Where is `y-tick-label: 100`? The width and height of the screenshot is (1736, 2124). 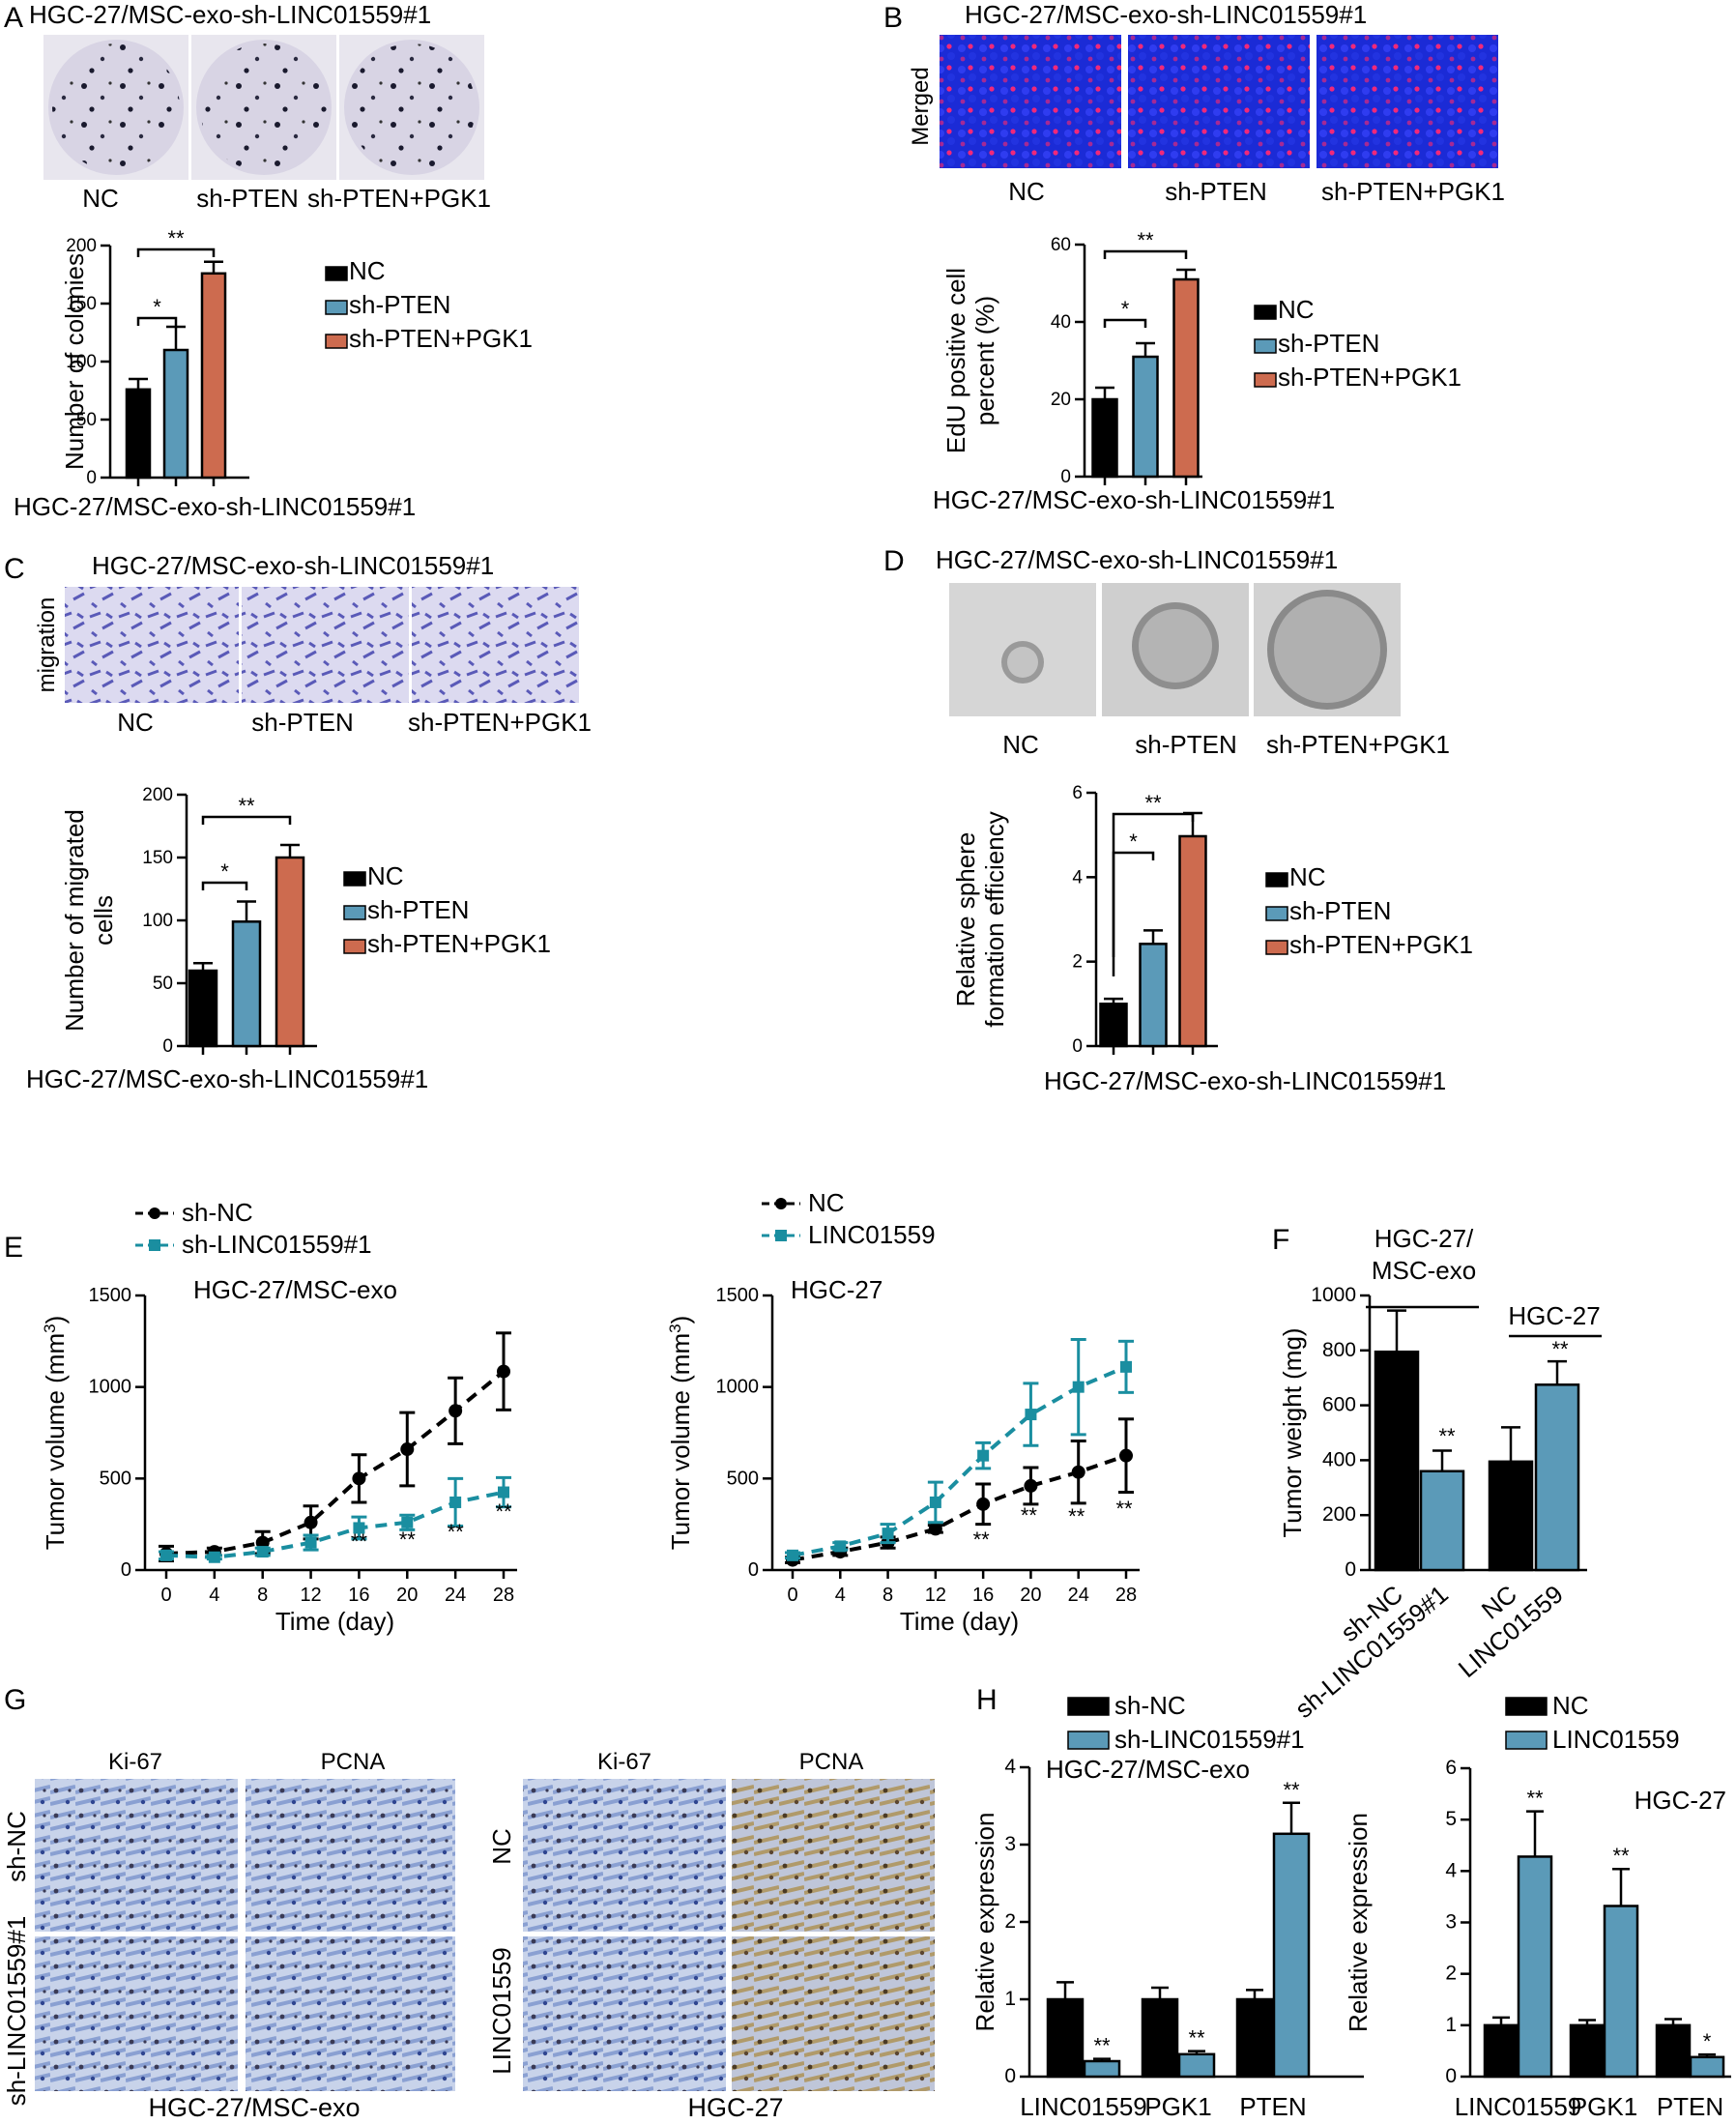 y-tick-label: 100 is located at coordinates (81, 362).